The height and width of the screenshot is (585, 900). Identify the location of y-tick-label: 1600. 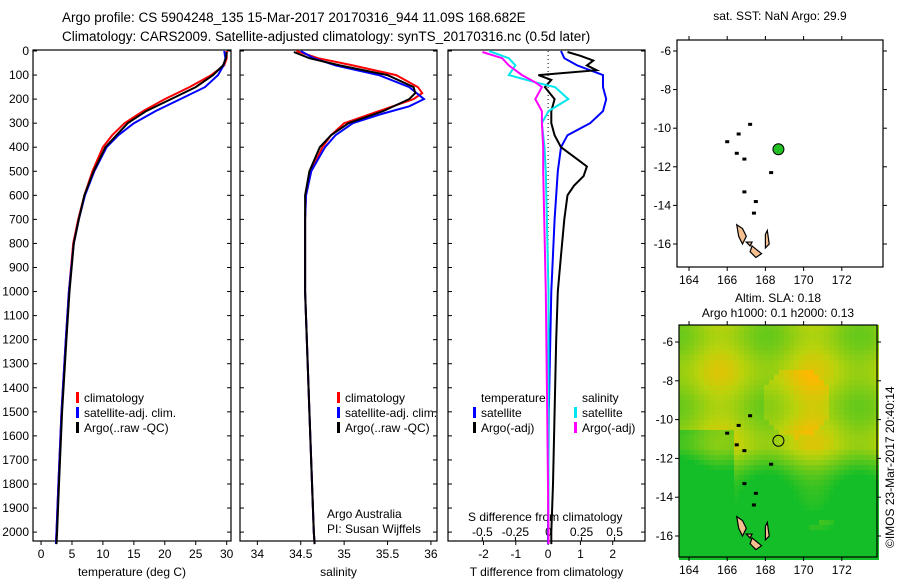
(15, 436).